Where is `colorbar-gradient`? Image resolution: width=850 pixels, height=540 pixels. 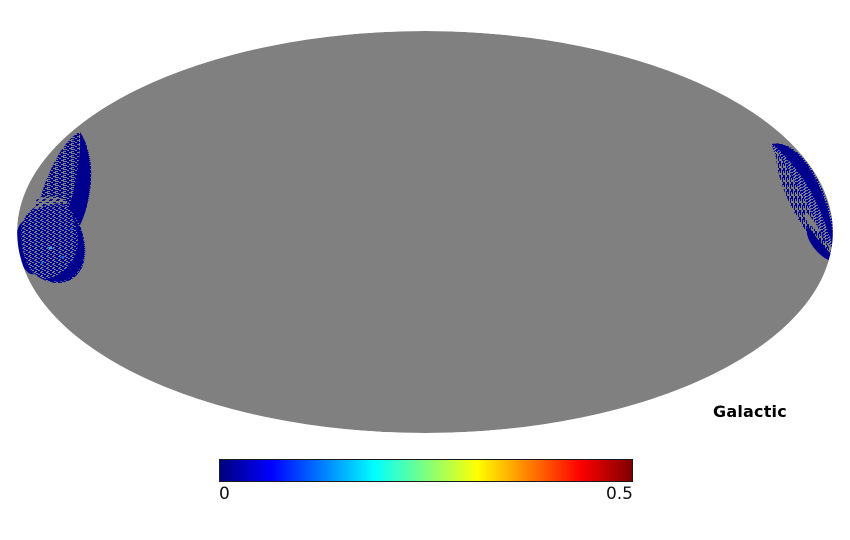 colorbar-gradient is located at coordinates (426, 470).